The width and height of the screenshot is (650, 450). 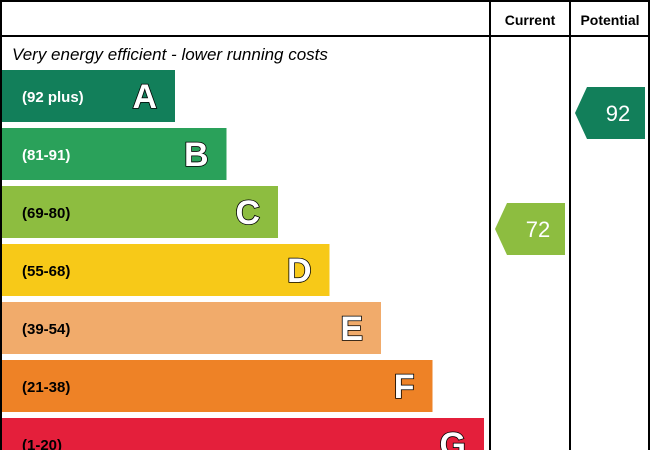 What do you see at coordinates (618, 113) in the screenshot?
I see `potential-rating-value: 92` at bounding box center [618, 113].